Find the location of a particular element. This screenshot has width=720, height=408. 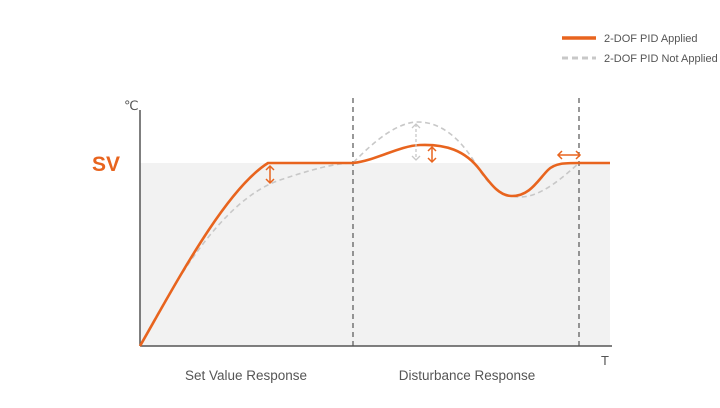

deviation-arrow-disturbance-reference is located at coordinates (416, 142).